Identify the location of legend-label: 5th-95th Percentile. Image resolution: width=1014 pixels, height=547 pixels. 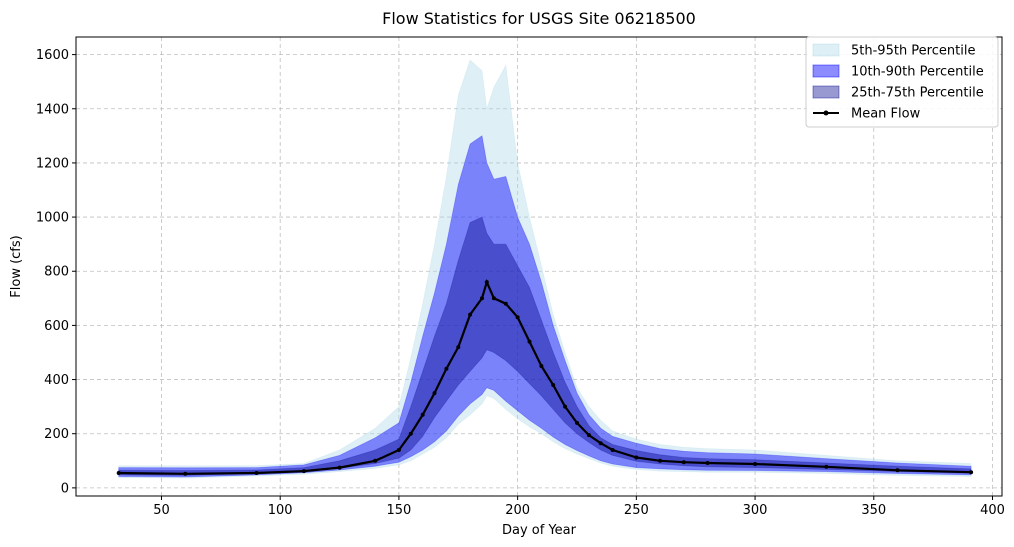
(913, 51).